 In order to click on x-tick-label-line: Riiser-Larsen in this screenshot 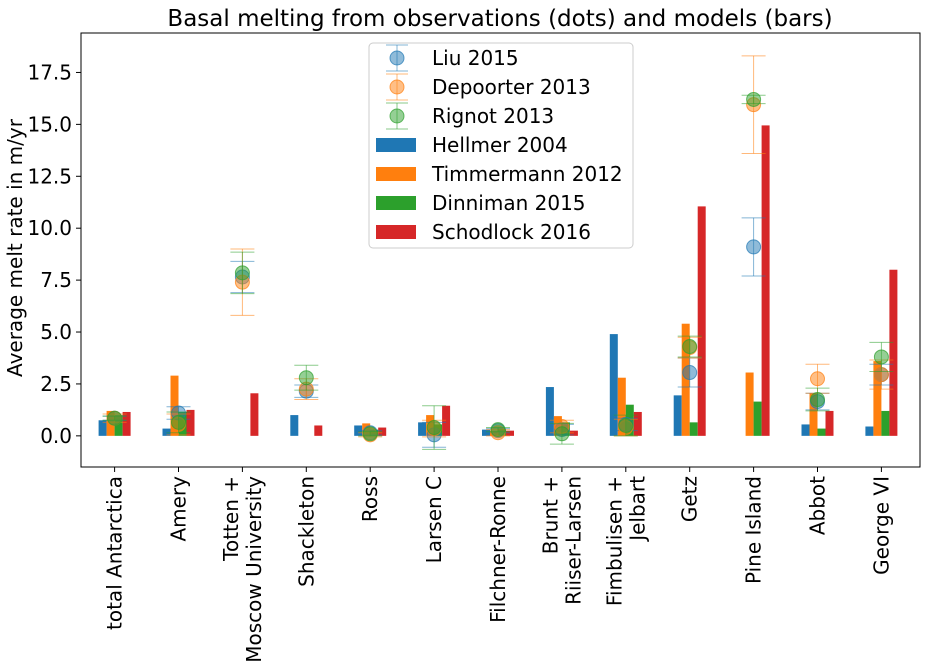, I will do `click(573, 540)`.